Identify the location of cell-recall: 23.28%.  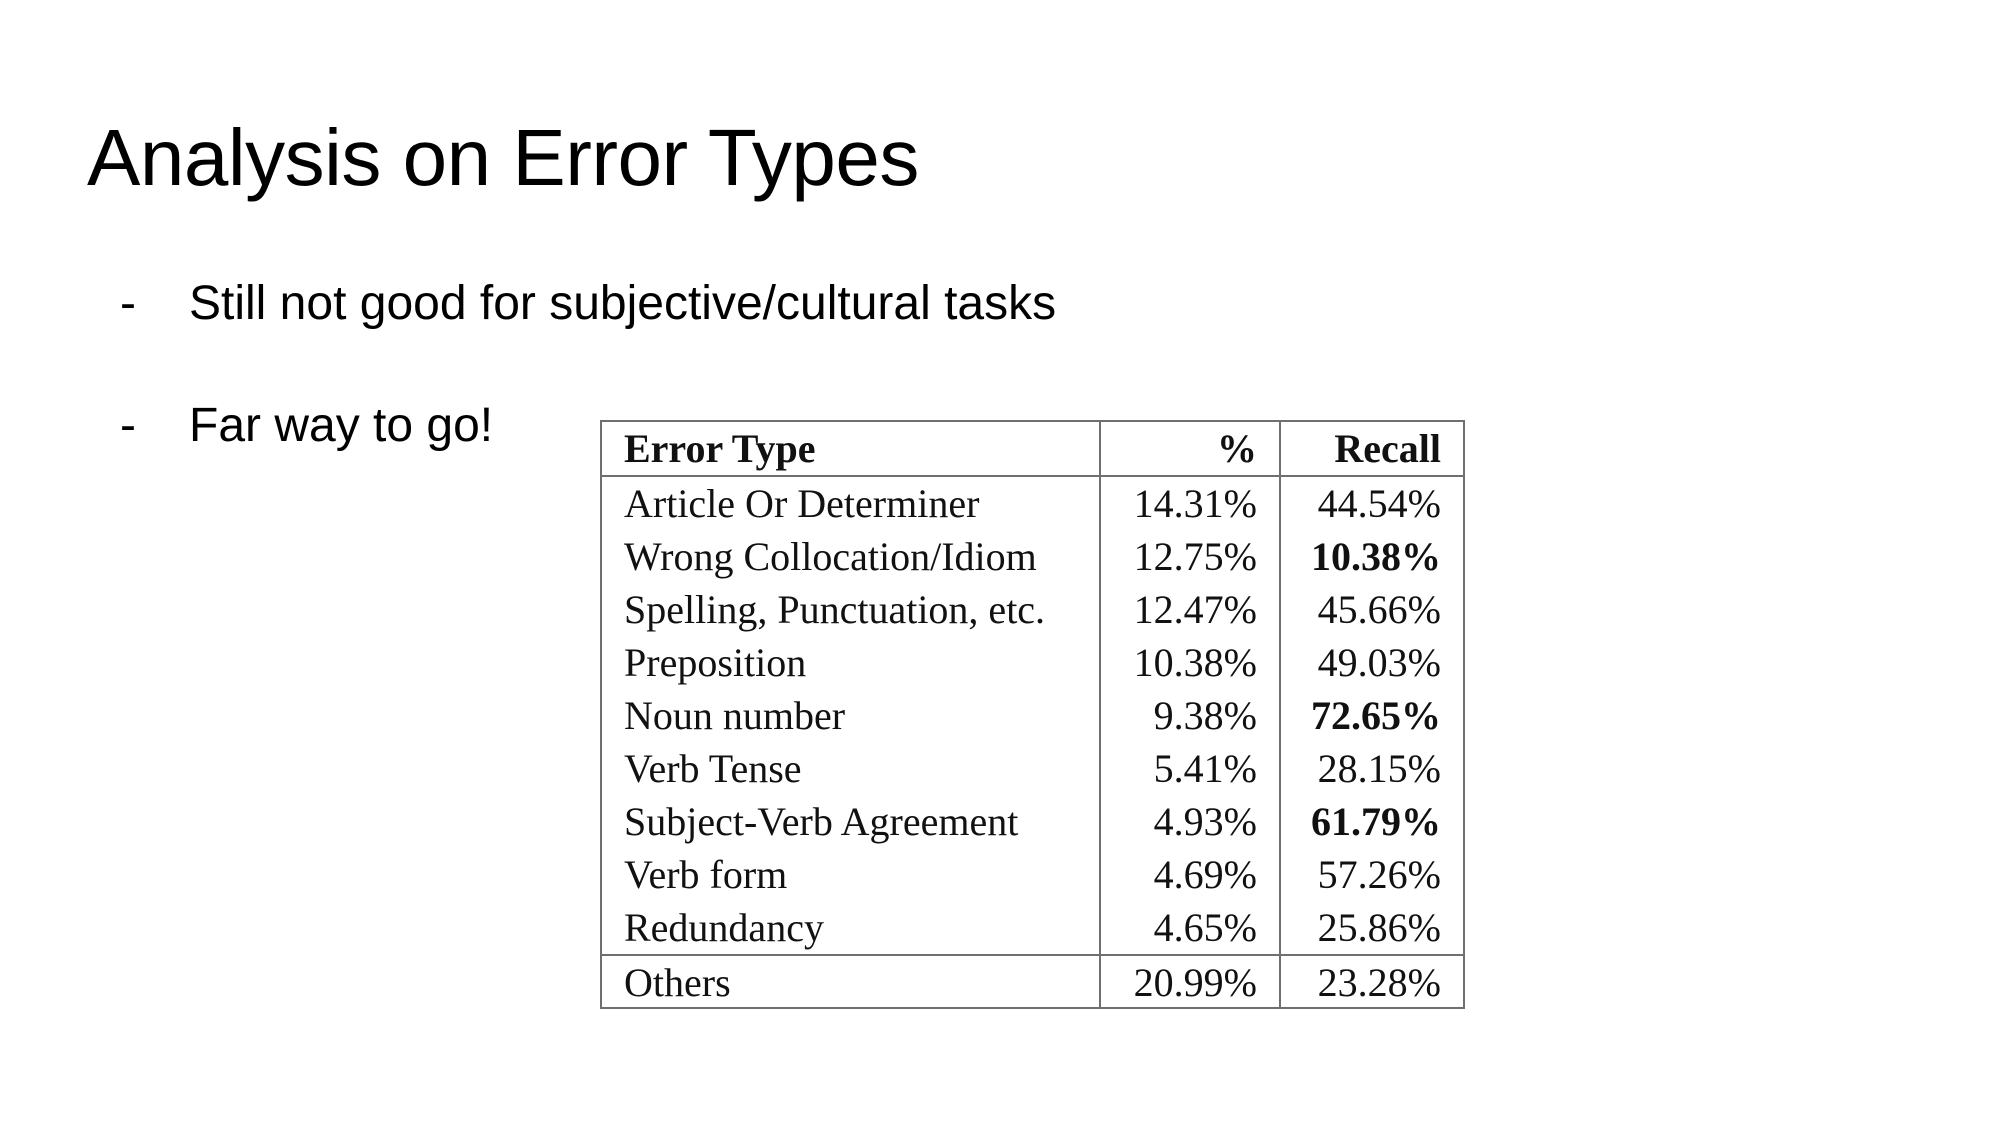
(1371, 981).